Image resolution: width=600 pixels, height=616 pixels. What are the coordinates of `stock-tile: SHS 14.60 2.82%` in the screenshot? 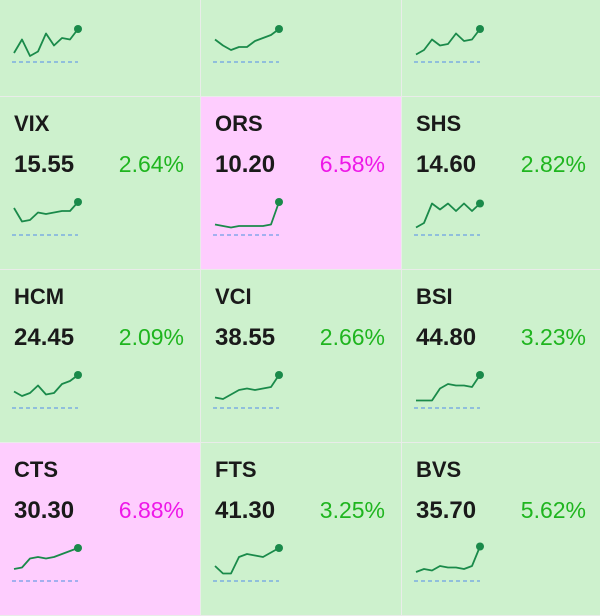 It's located at (501, 183).